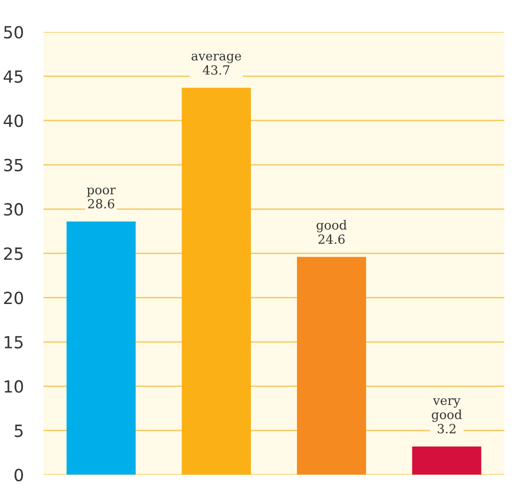  Describe the element at coordinates (216, 70) in the screenshot. I see `data-label: 43.7` at that location.